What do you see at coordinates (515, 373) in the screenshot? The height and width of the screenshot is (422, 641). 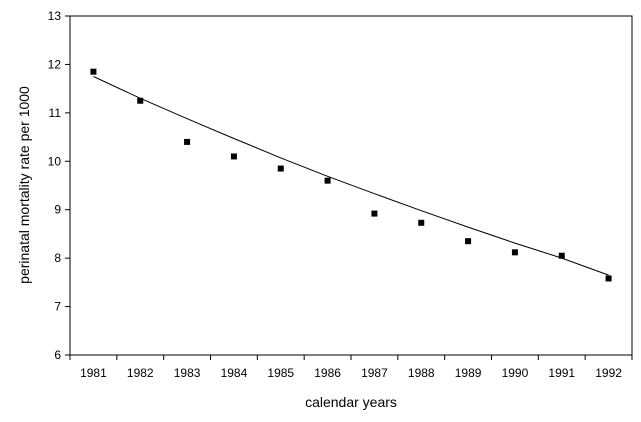 I see `x-tick-label: 1990` at bounding box center [515, 373].